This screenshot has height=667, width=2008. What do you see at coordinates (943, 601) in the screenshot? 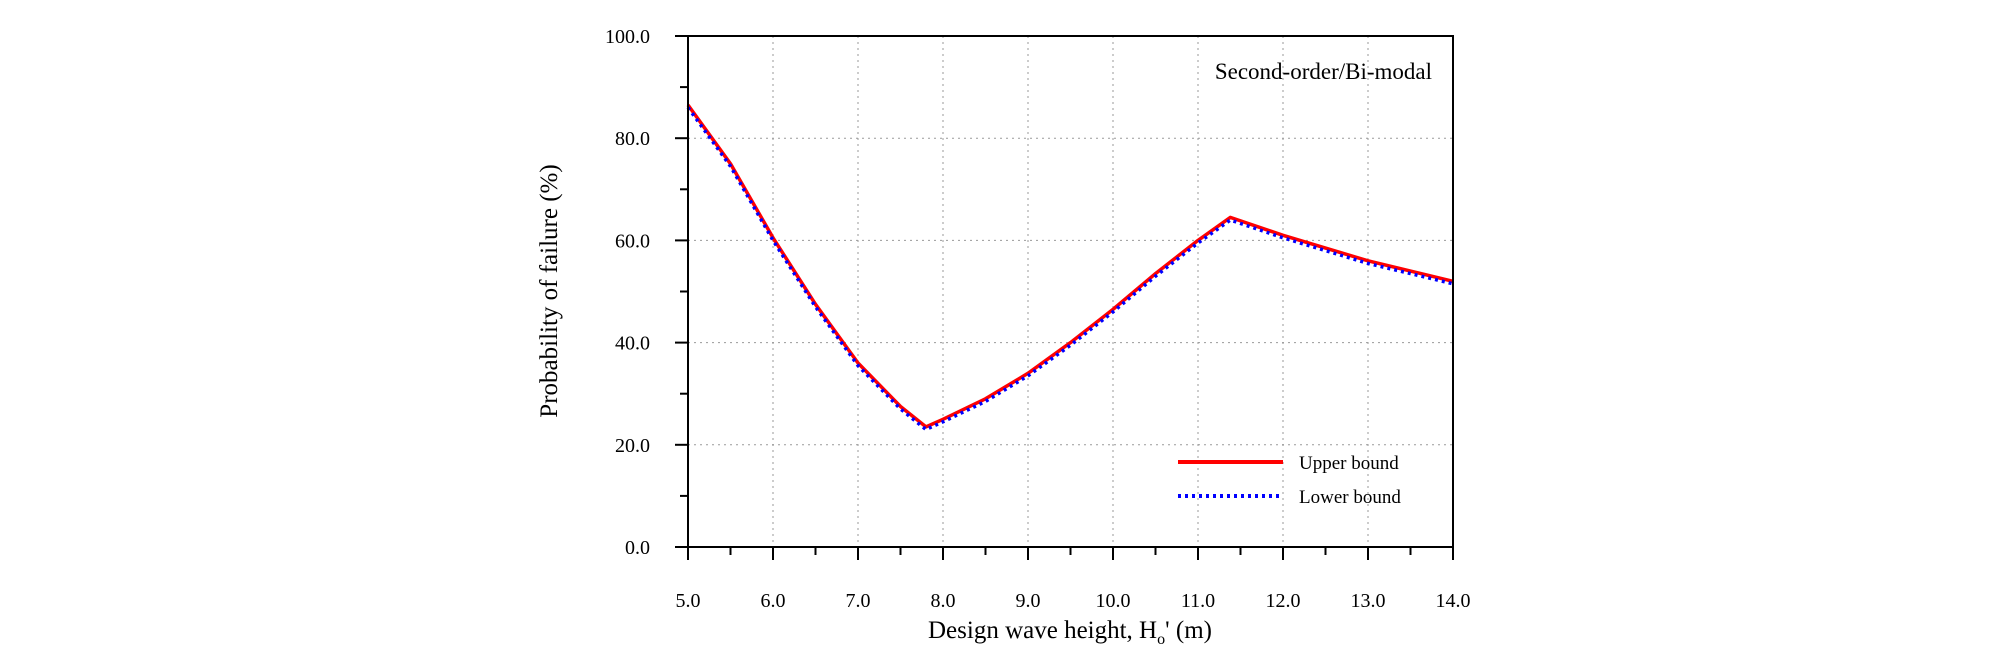
I see `x-tick-label: 8.0` at bounding box center [943, 601].